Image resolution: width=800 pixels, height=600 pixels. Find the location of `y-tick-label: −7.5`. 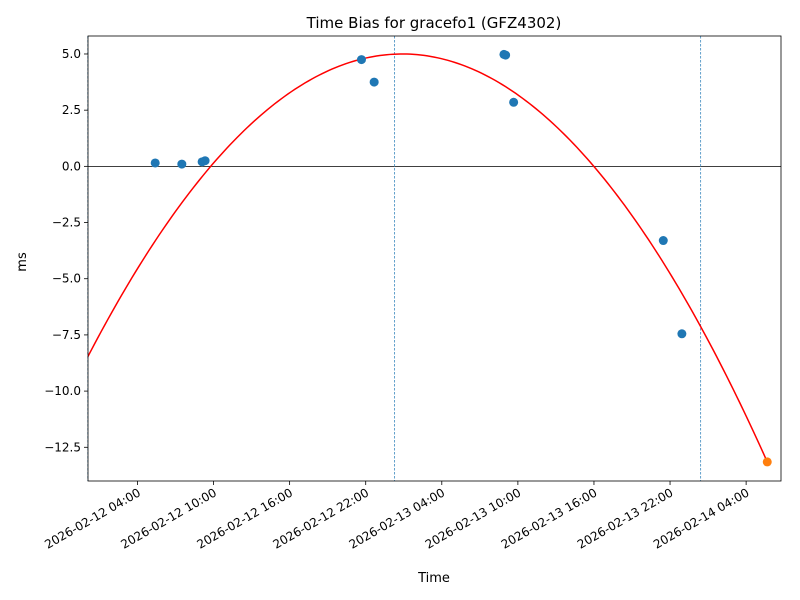

y-tick-label: −7.5 is located at coordinates (66, 335).